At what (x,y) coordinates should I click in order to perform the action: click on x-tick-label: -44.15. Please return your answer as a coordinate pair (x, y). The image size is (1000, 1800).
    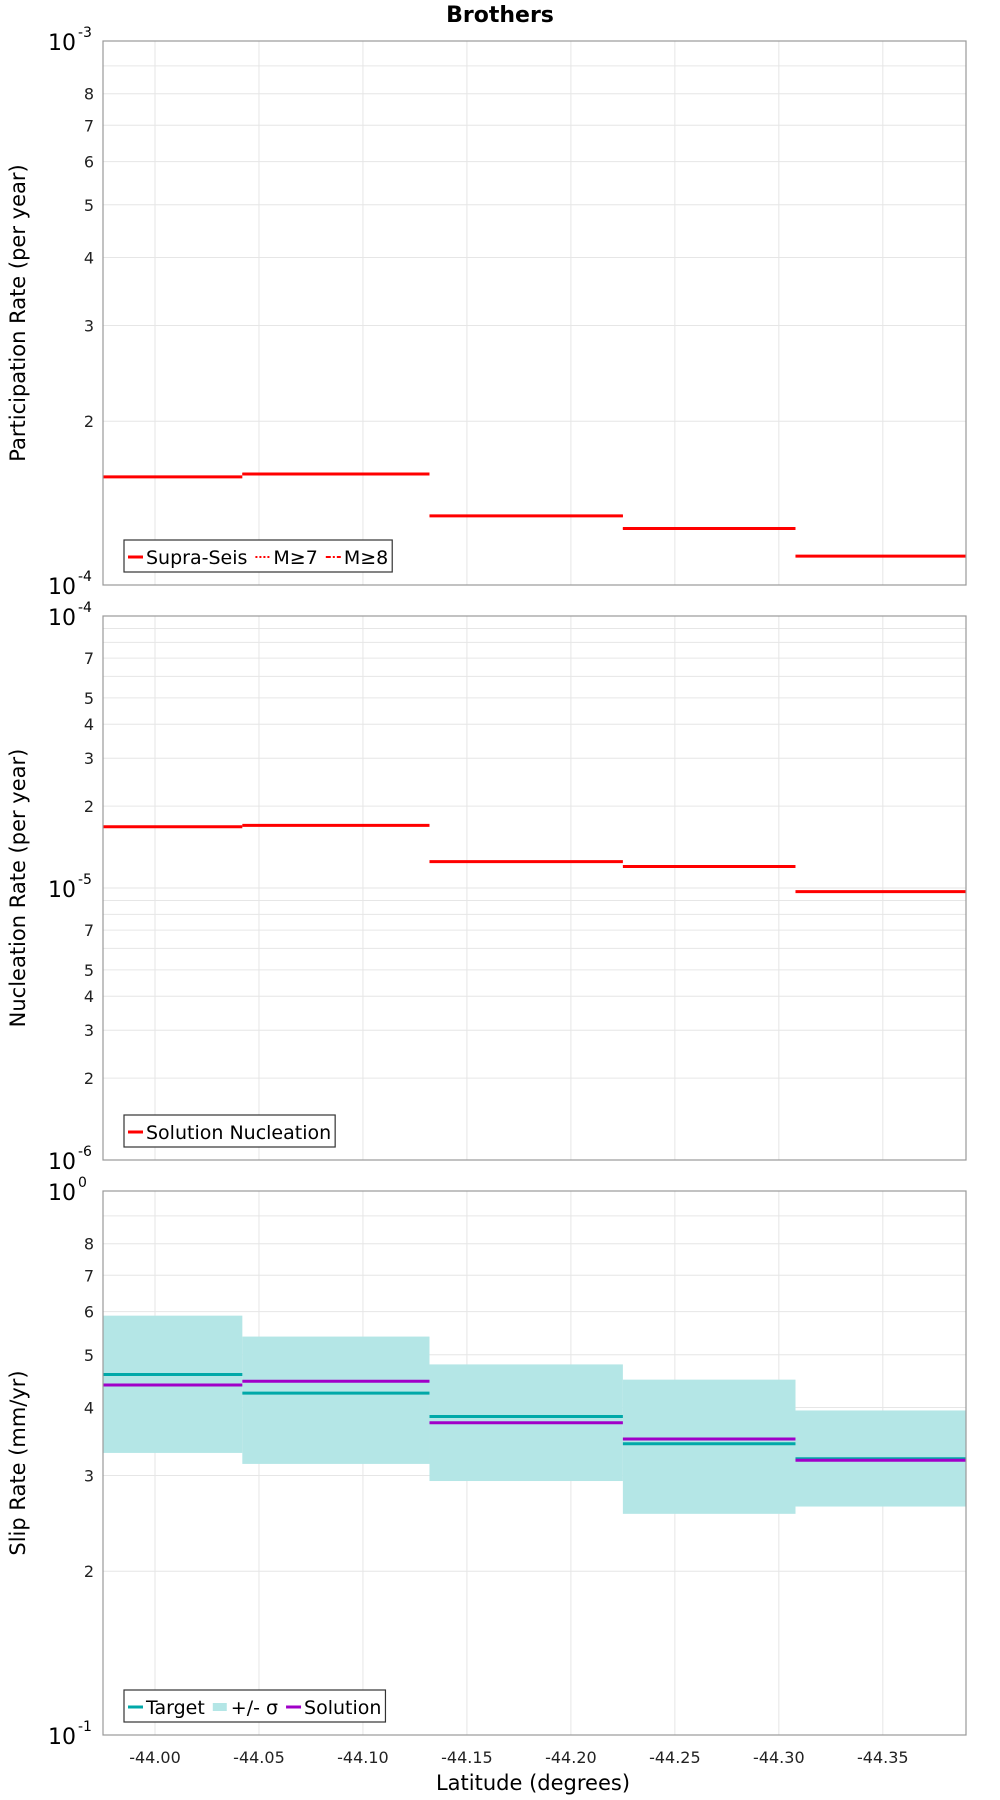
    Looking at the image, I should click on (467, 1757).